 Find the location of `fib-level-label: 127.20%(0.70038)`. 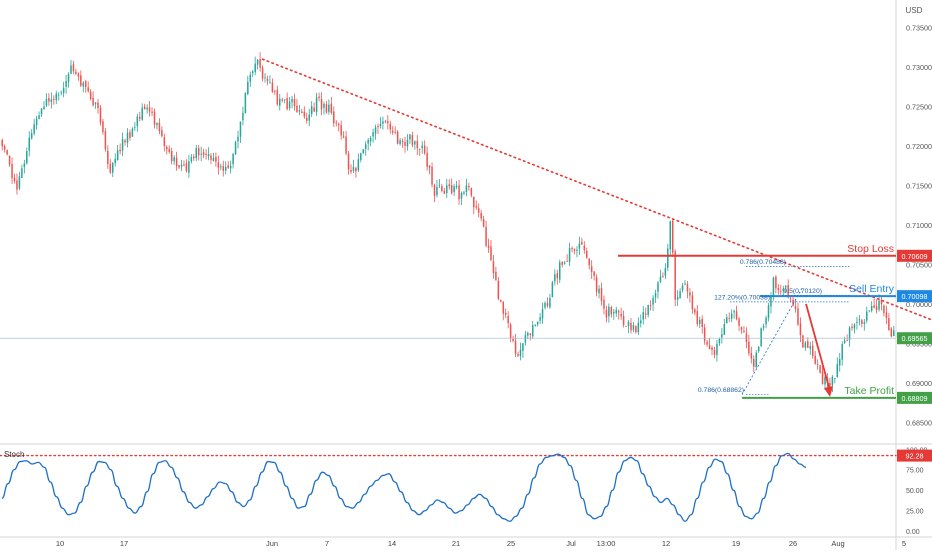

fib-level-label: 127.20%(0.70038) is located at coordinates (742, 297).